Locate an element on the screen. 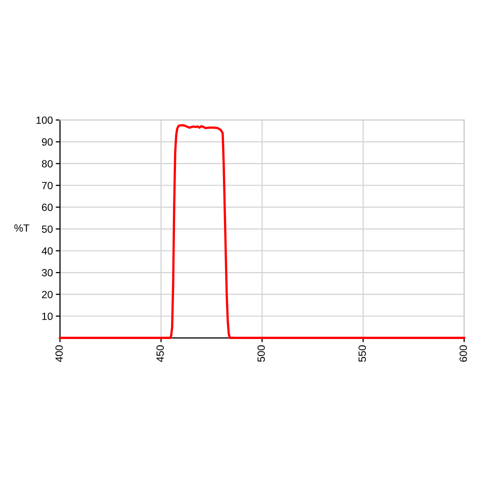 This screenshot has width=480, height=480. x-tick-label: 600 is located at coordinates (463, 353).